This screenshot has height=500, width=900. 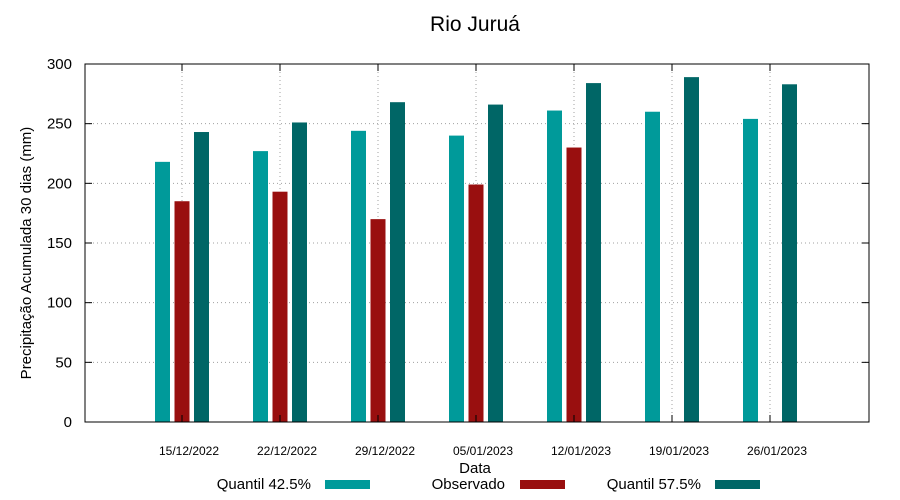 I want to click on chart-title: Rio Juruá, so click(x=475, y=24).